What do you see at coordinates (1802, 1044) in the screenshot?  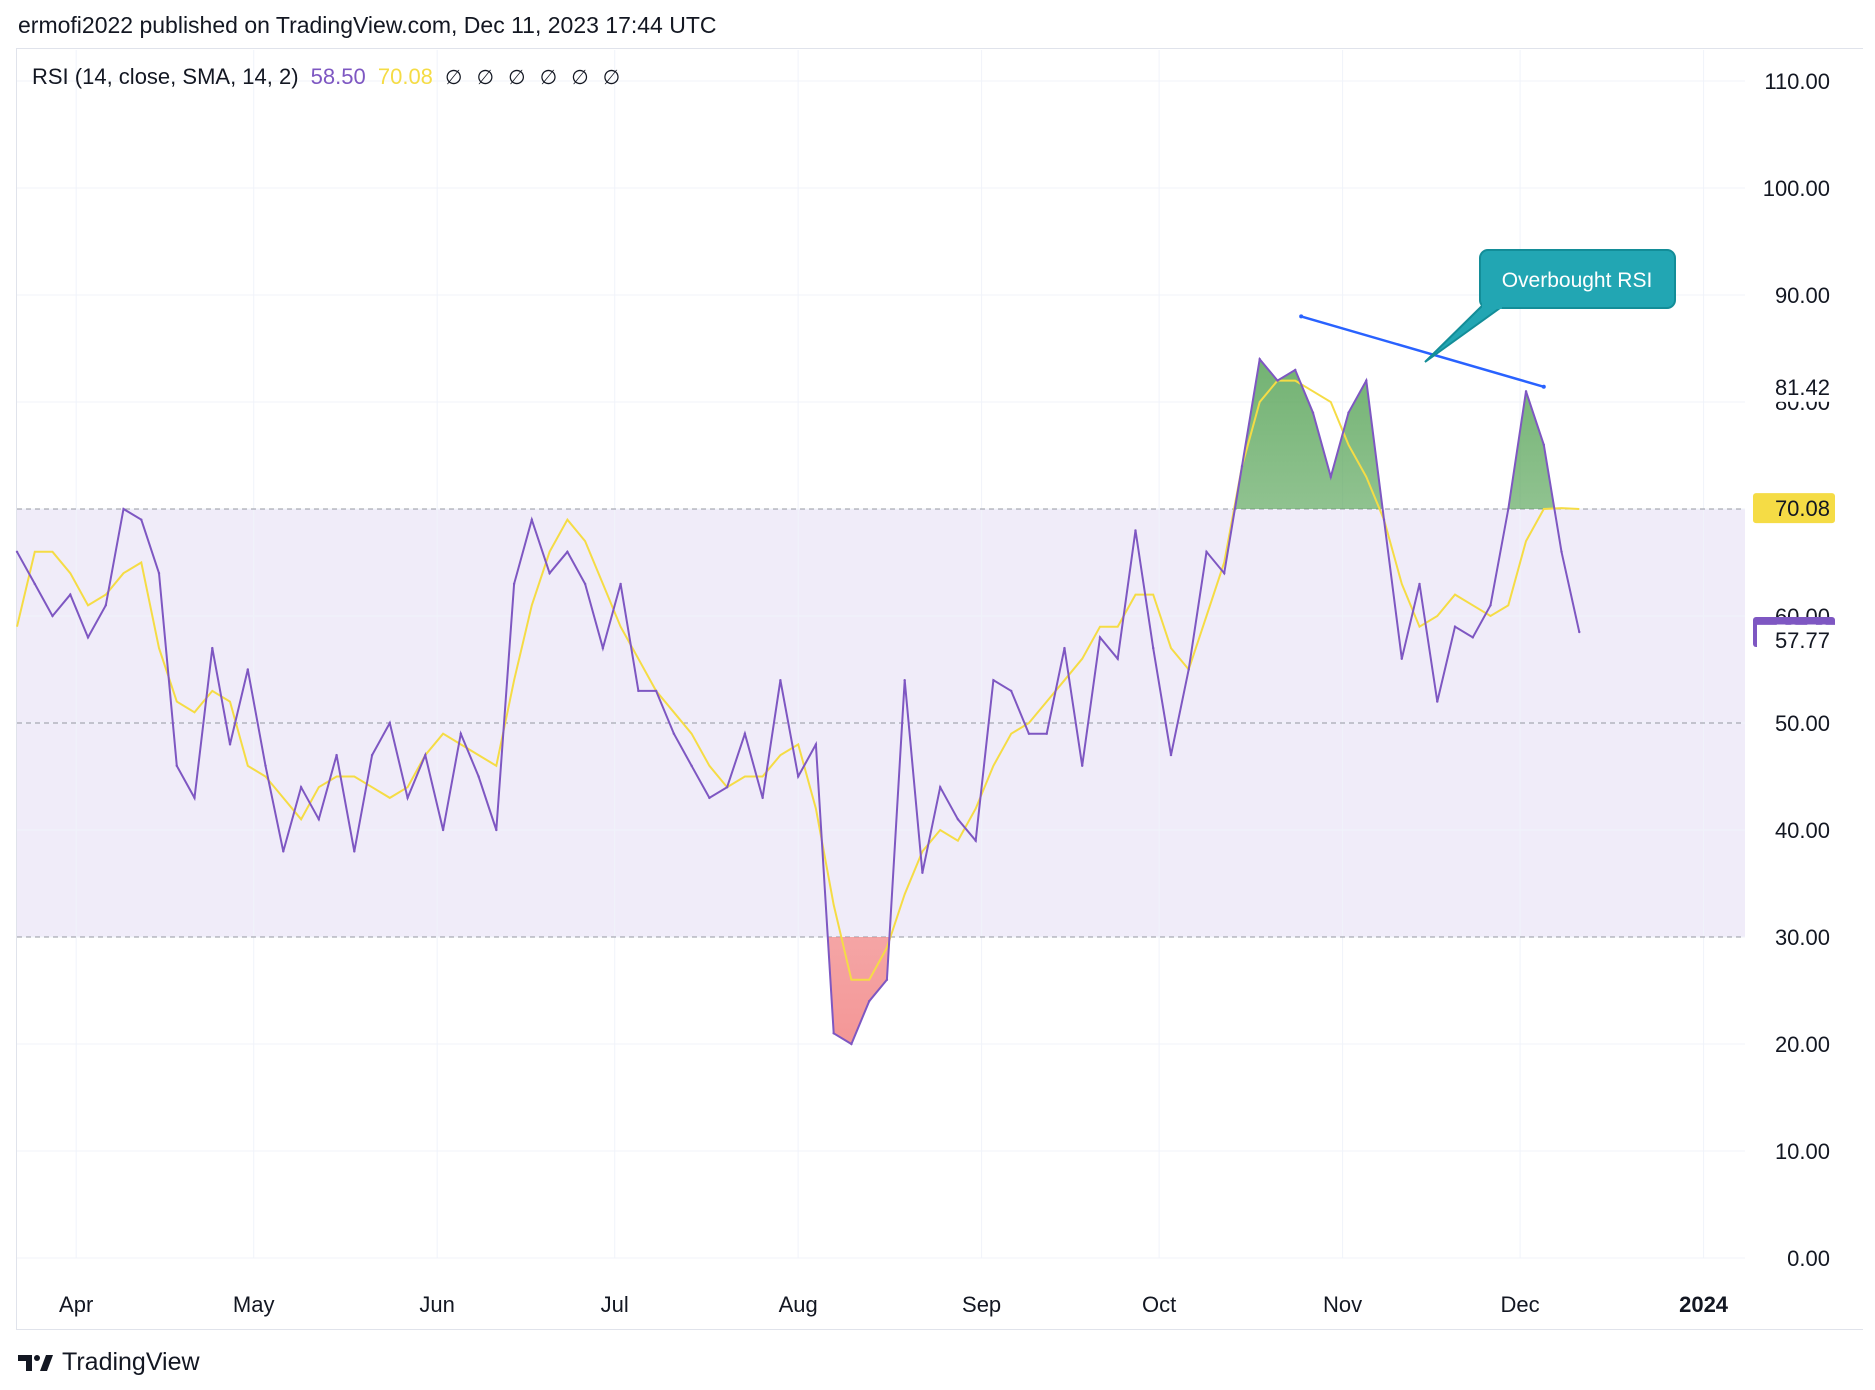 I see `y-tick-label: 20.00` at bounding box center [1802, 1044].